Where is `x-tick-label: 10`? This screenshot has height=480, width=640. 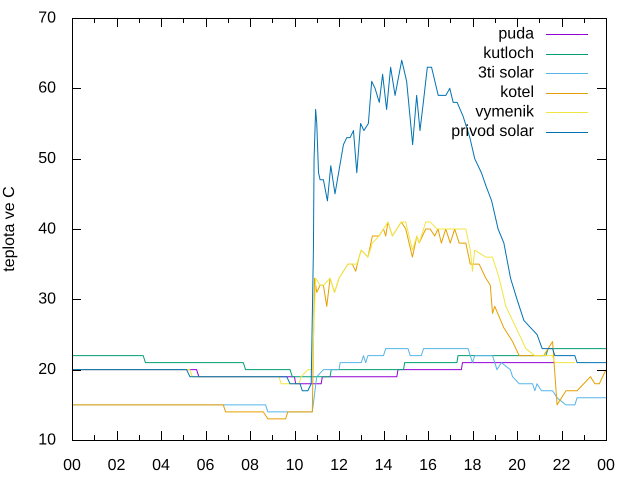
x-tick-label: 10 is located at coordinates (295, 465).